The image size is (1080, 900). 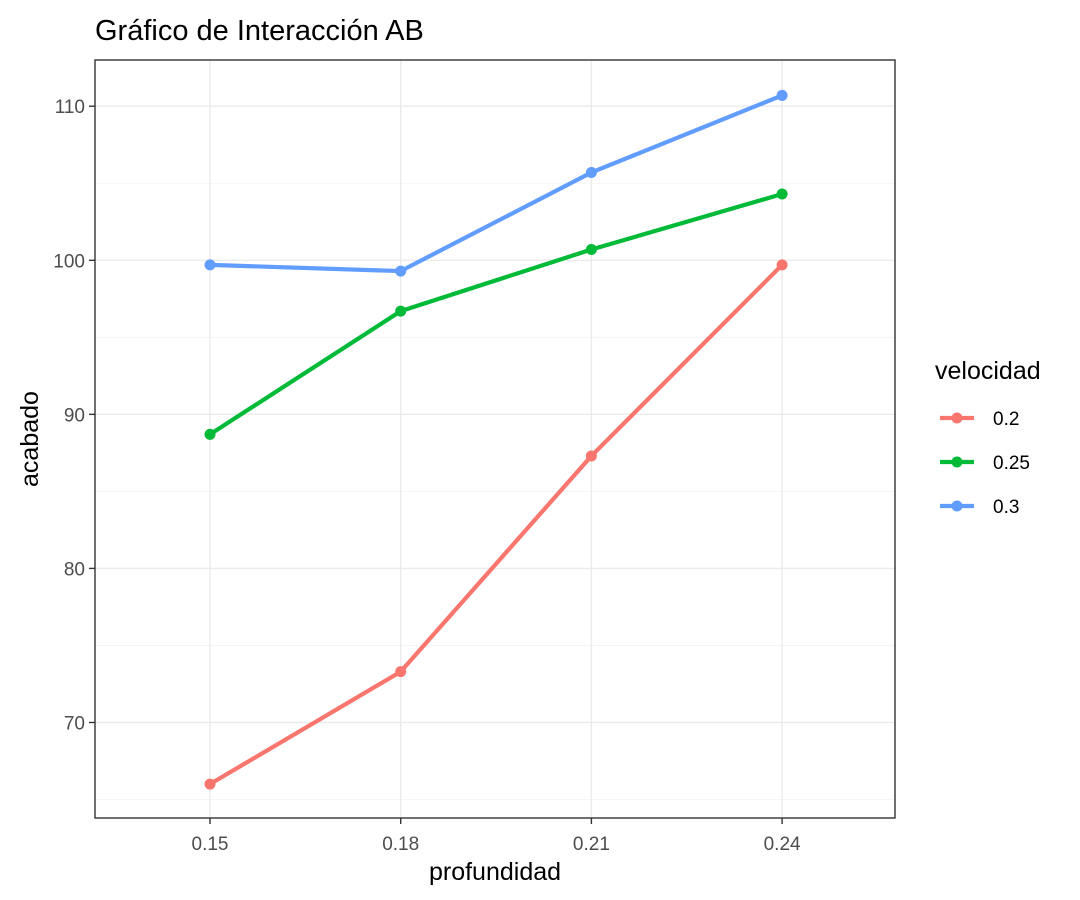 I want to click on x-tick-label: 0.24, so click(x=782, y=844).